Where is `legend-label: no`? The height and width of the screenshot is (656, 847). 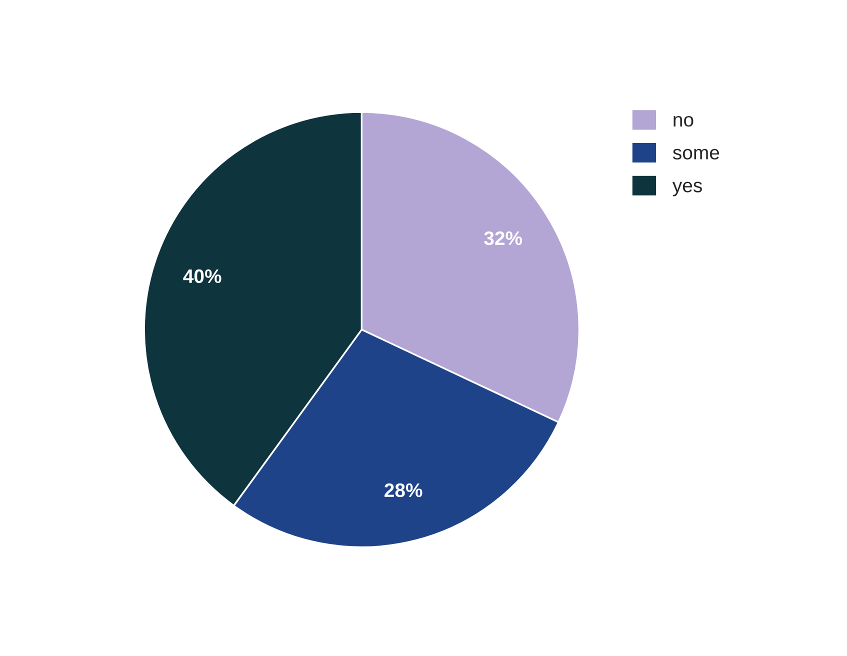 legend-label: no is located at coordinates (684, 121).